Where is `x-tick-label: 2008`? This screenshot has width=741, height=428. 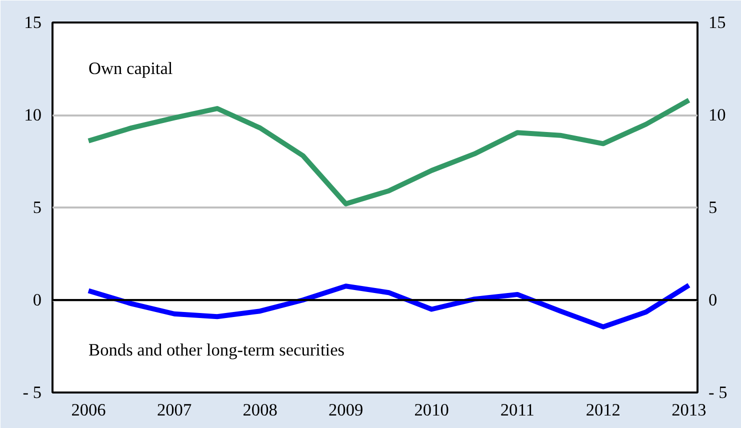 x-tick-label: 2008 is located at coordinates (260, 410).